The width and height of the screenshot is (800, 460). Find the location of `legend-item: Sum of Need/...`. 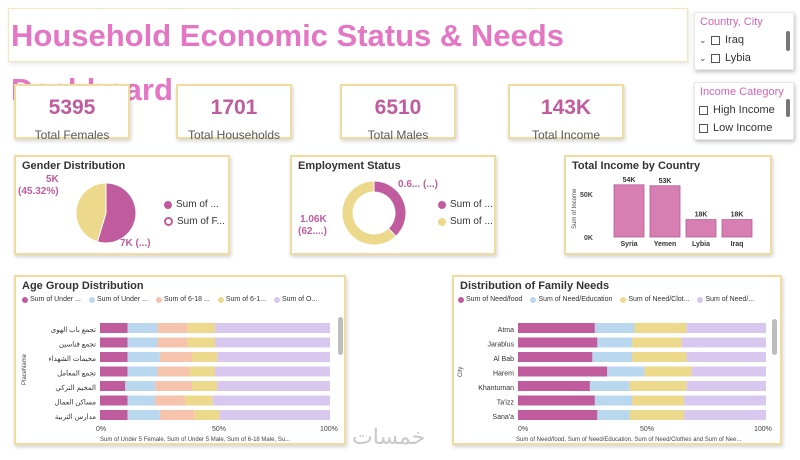

legend-item: Sum of Need/... is located at coordinates (725, 299).